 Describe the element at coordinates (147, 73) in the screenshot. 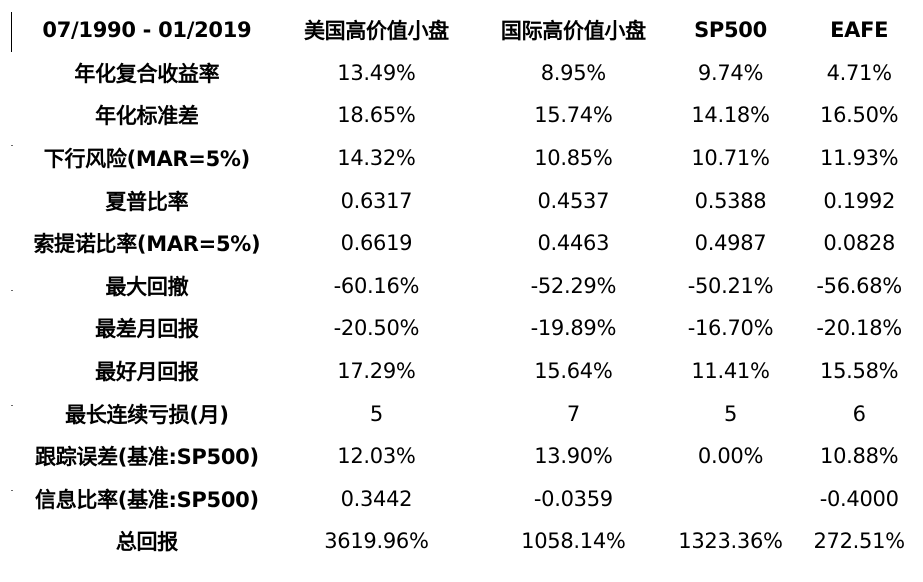

I see `row-label: 年化复合收益率` at that location.